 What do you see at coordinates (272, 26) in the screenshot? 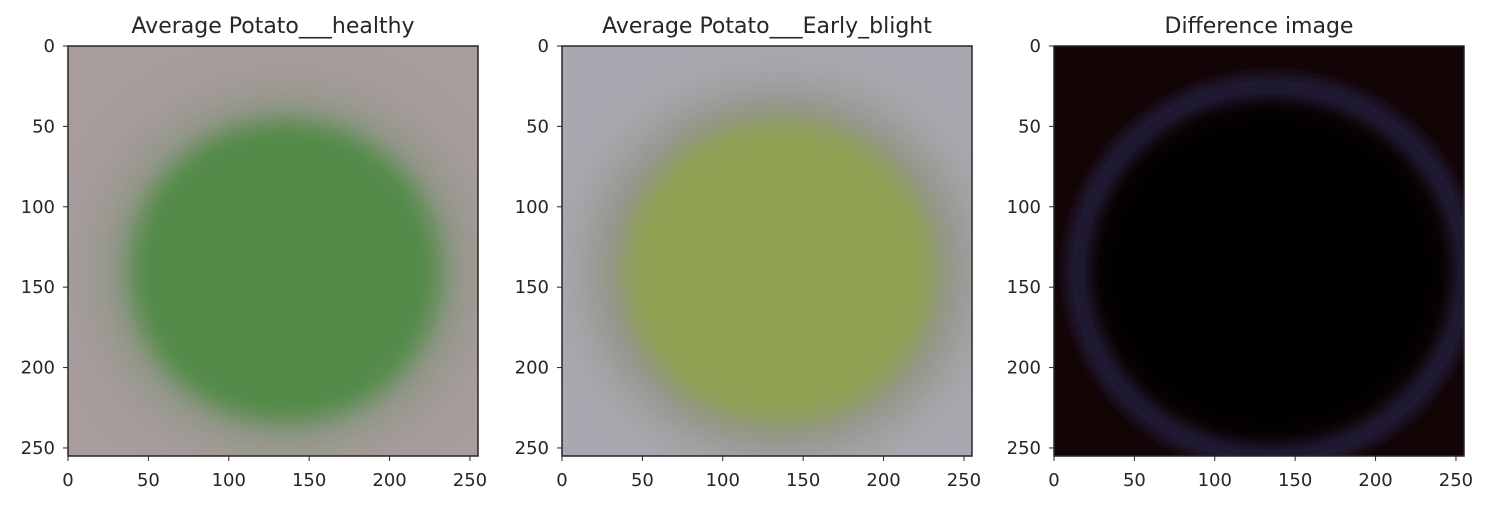
I see `panel-title: Average Potato___healthy` at bounding box center [272, 26].